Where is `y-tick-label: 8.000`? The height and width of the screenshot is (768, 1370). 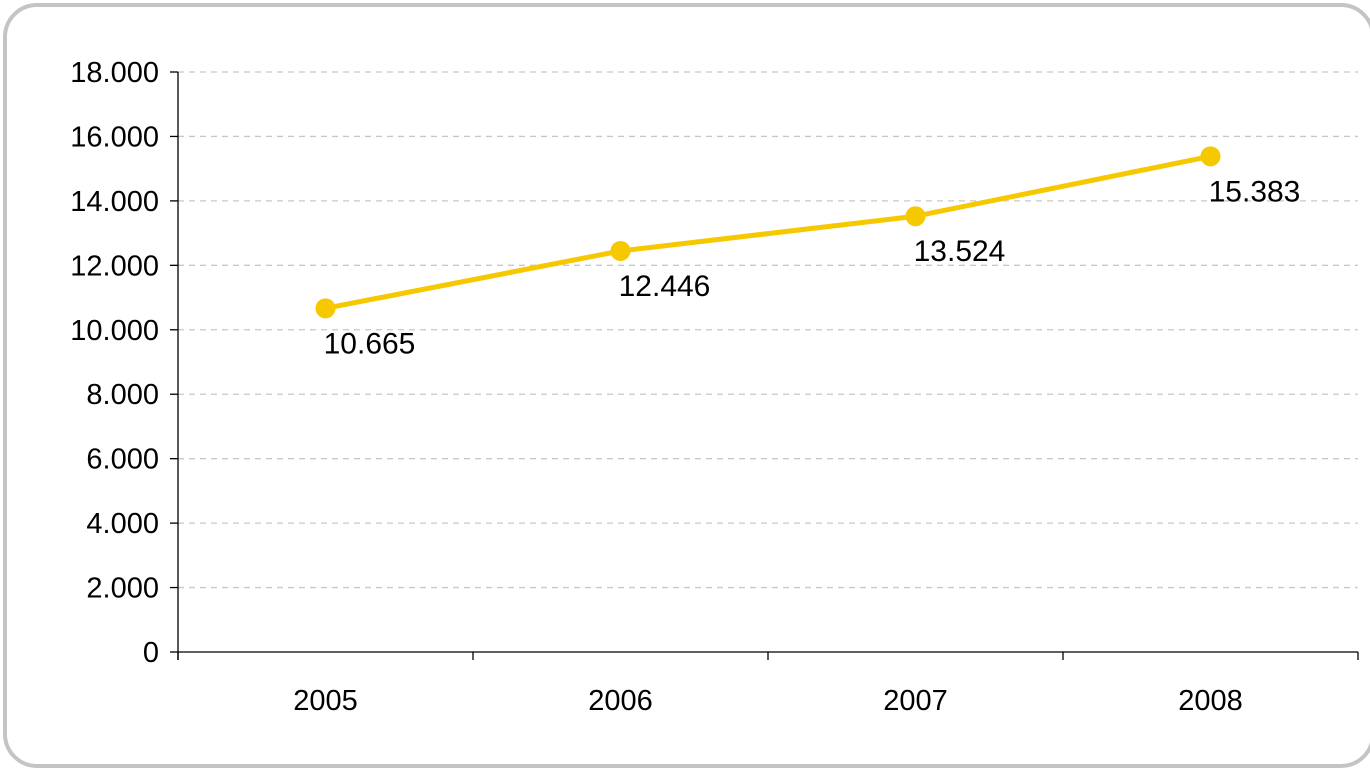 y-tick-label: 8.000 is located at coordinates (122, 395).